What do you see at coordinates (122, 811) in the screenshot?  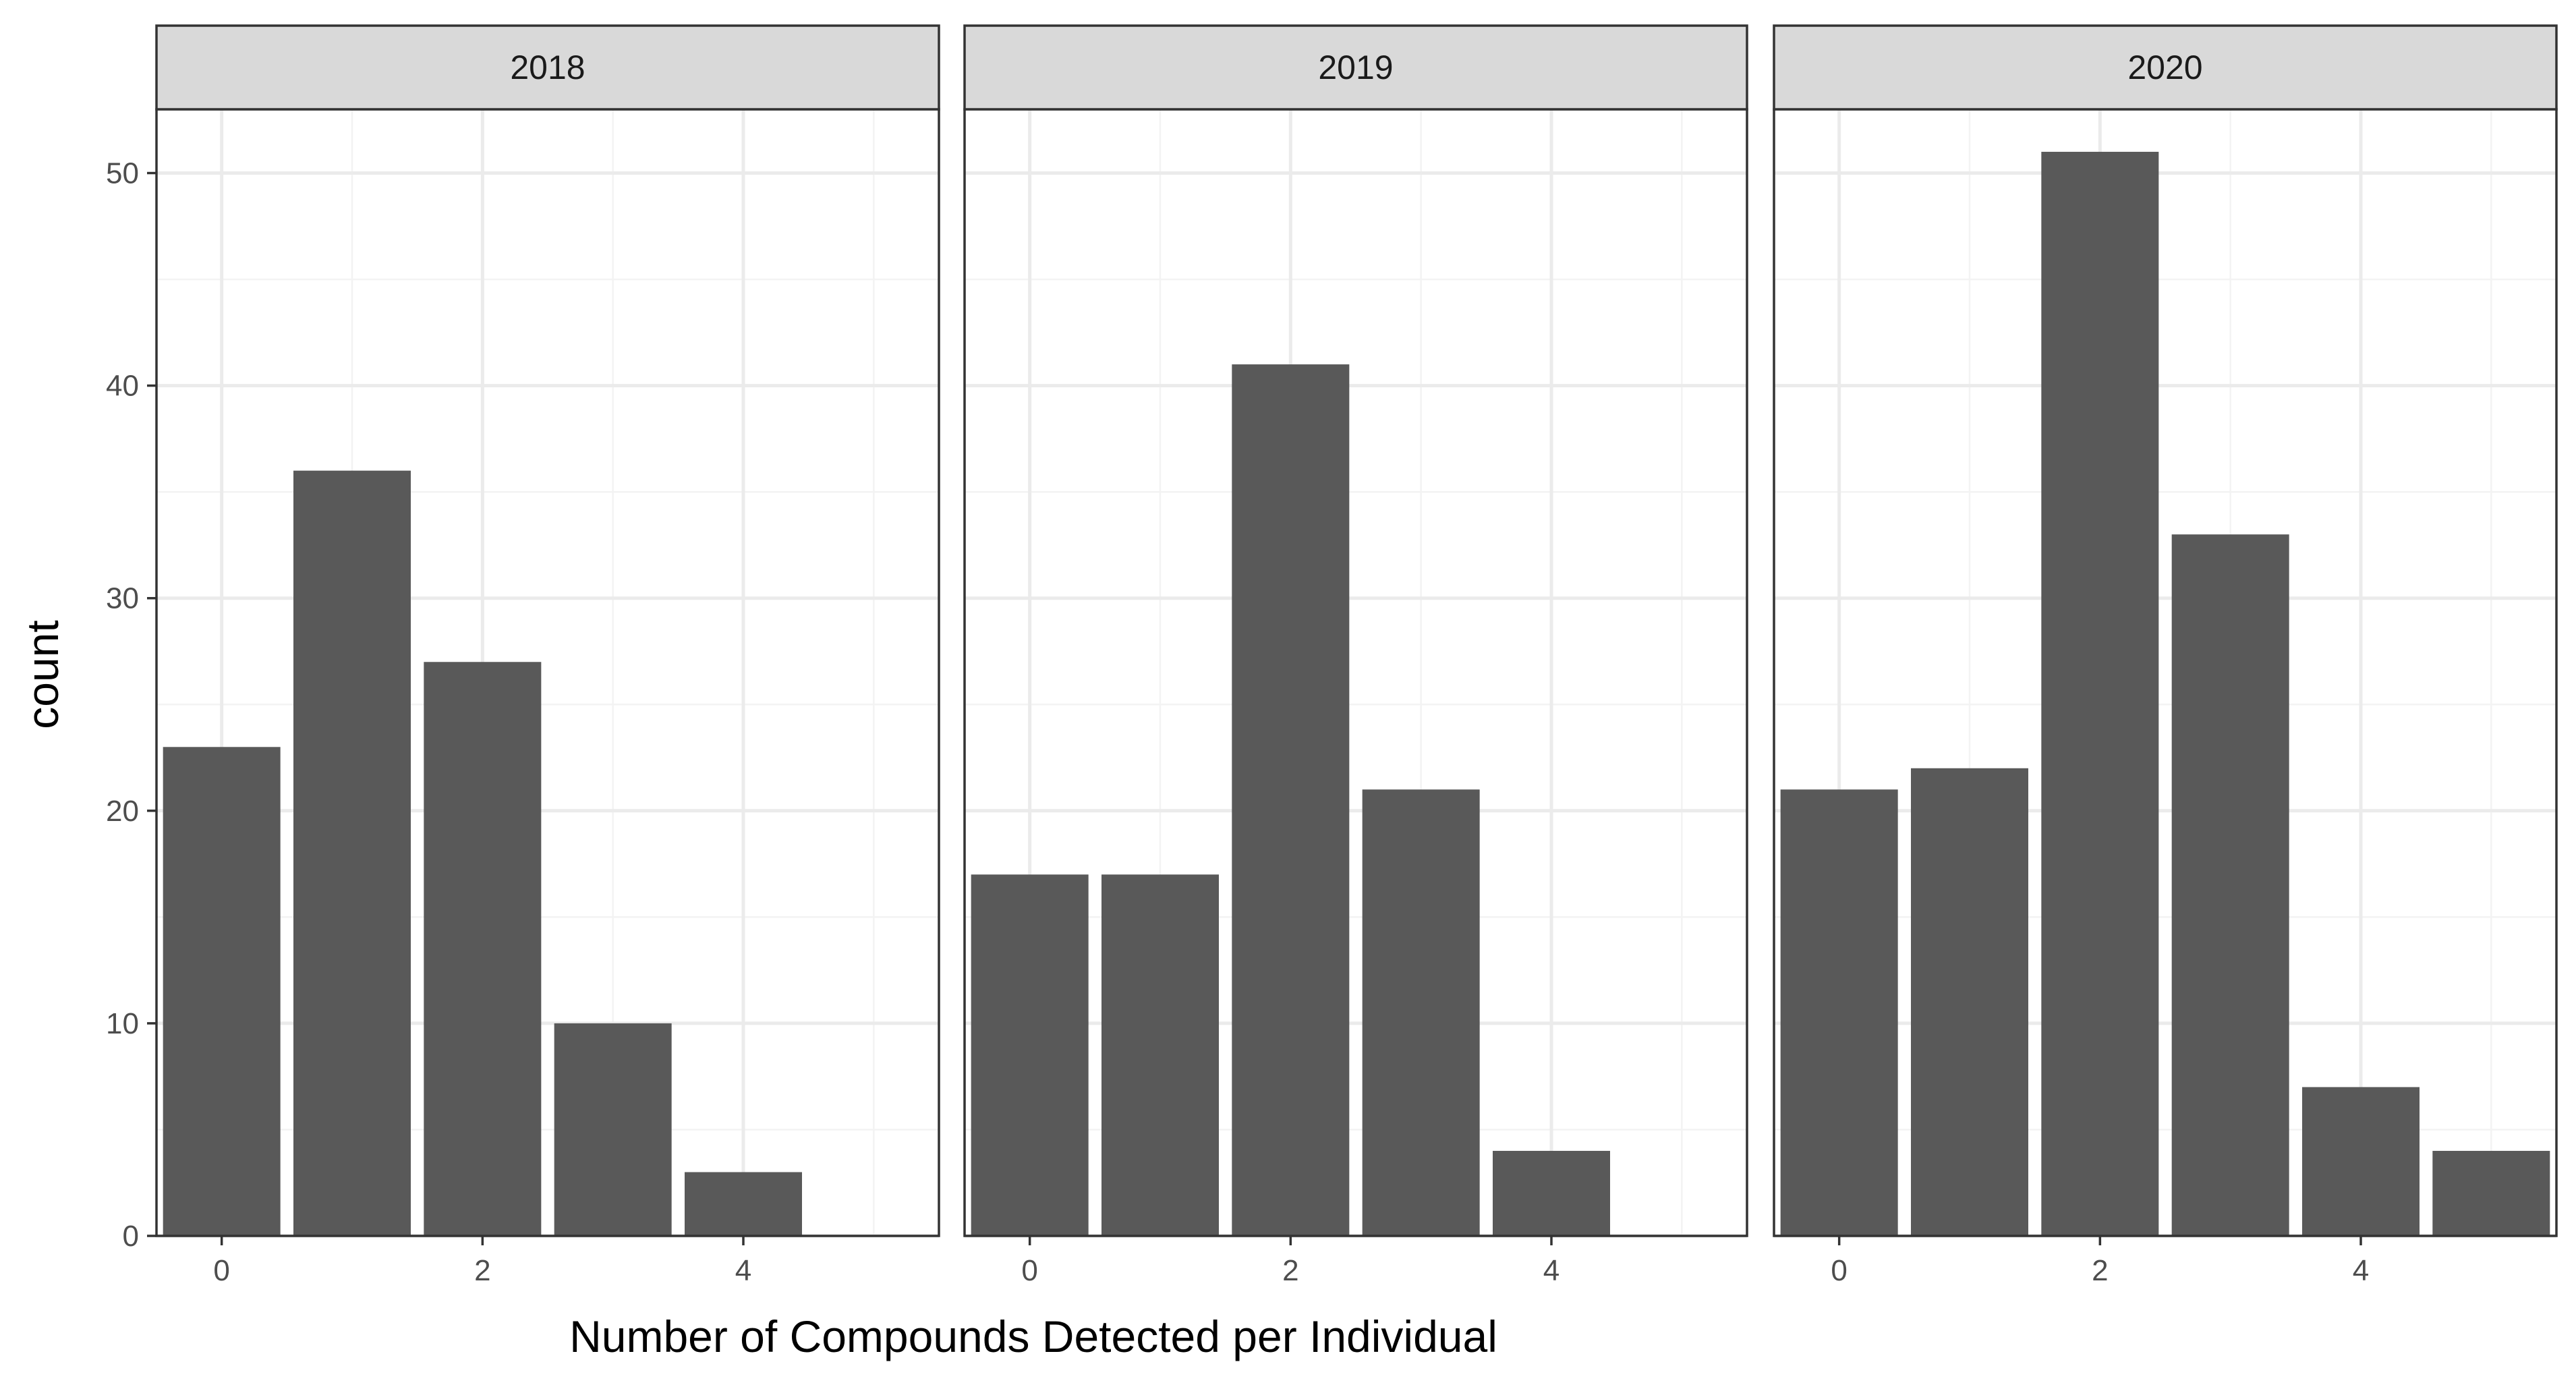 I see `y-tick-label: 20` at bounding box center [122, 811].